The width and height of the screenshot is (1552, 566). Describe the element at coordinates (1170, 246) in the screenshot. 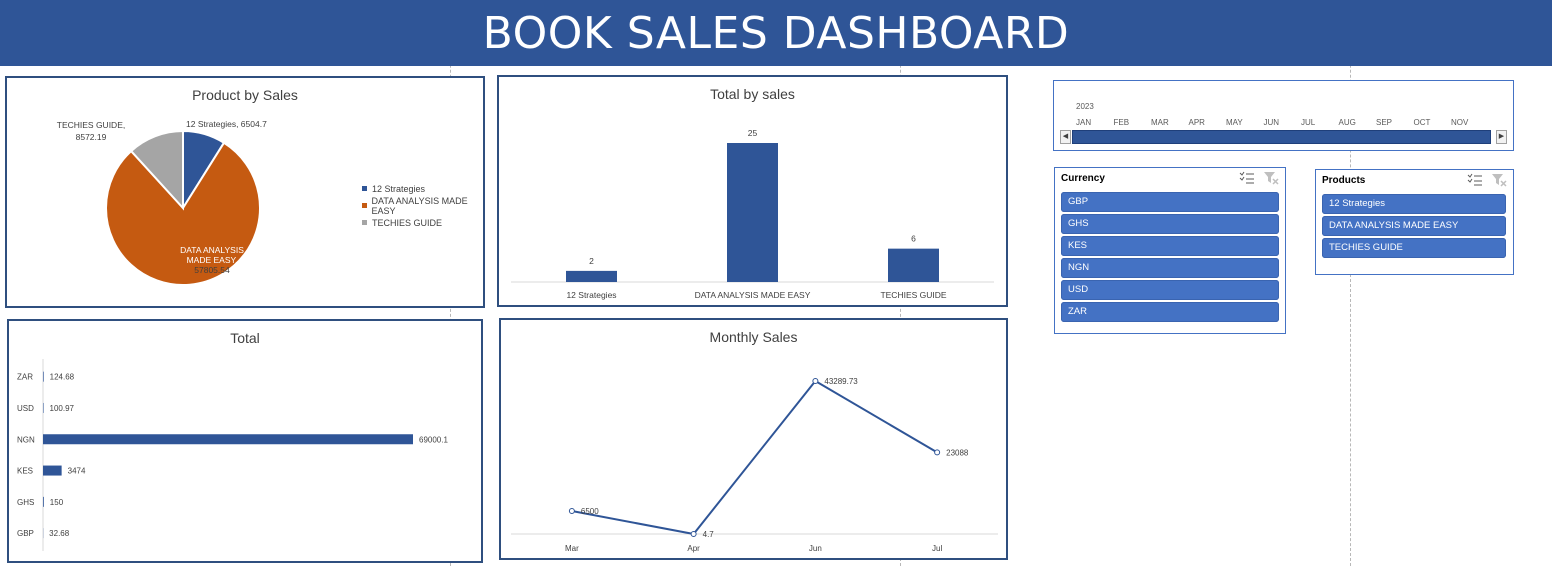

I see `slicer-item: KES` at that location.